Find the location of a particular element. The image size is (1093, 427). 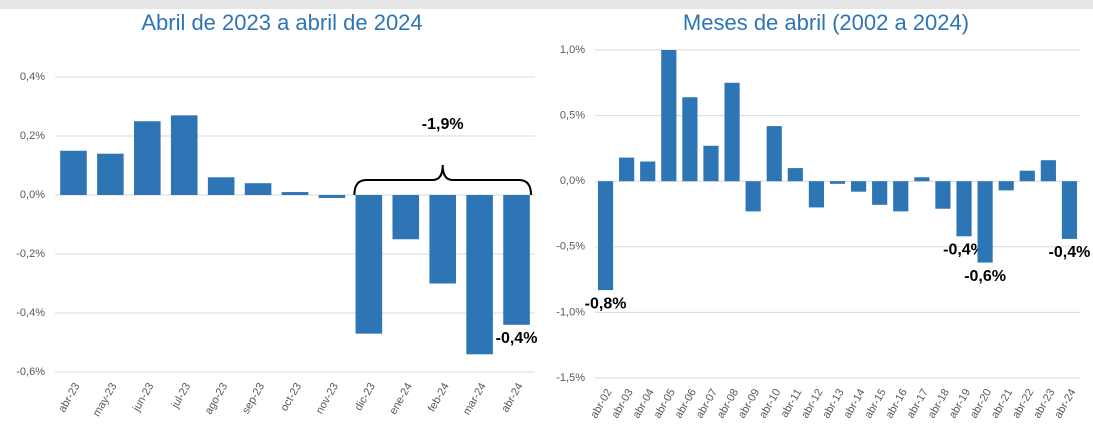

x-tick-label: mar-24 is located at coordinates (475, 399).